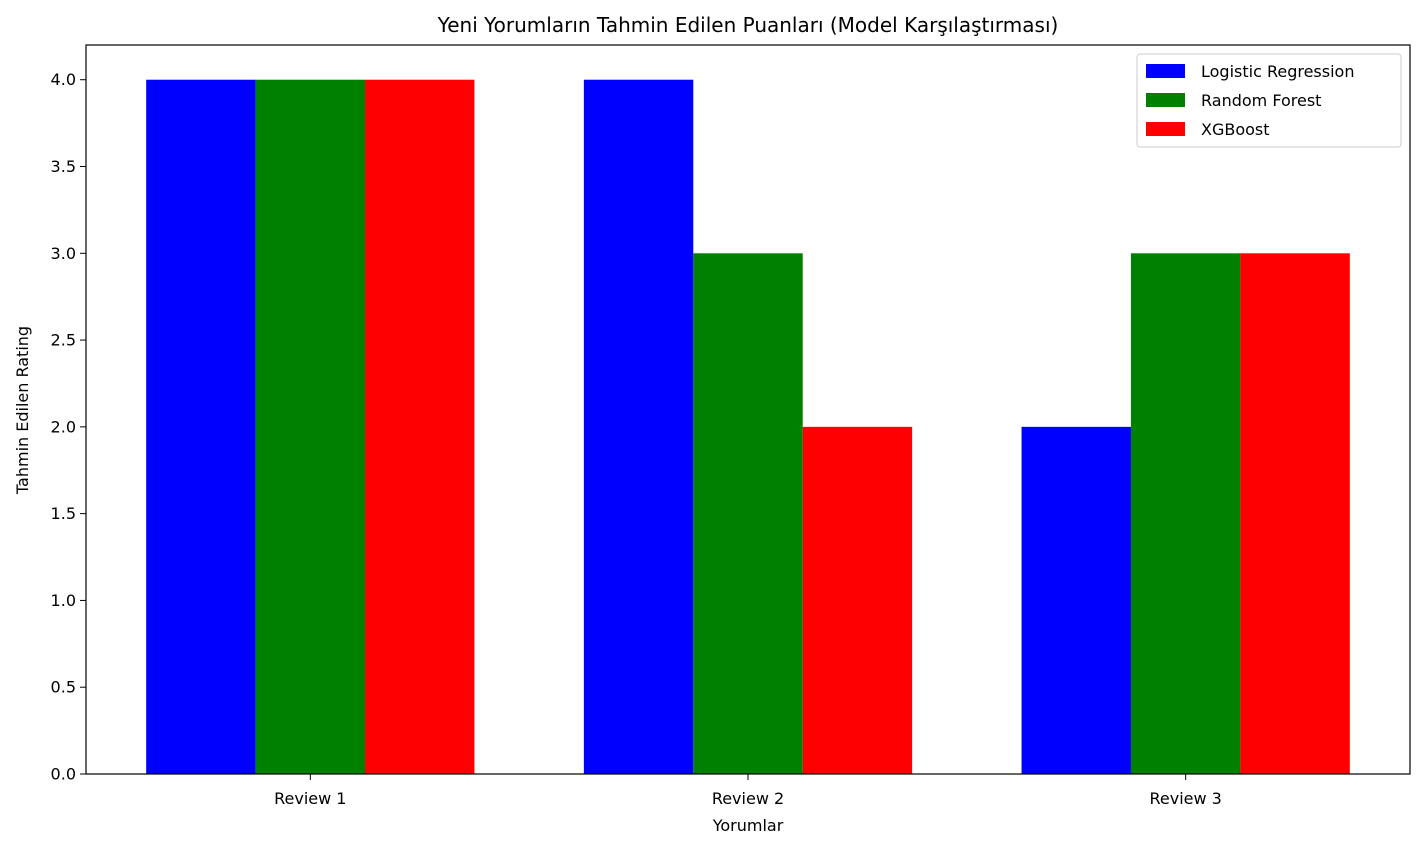 The image size is (1425, 849). What do you see at coordinates (748, 798) in the screenshot?
I see `x-tick-label: Review 2` at bounding box center [748, 798].